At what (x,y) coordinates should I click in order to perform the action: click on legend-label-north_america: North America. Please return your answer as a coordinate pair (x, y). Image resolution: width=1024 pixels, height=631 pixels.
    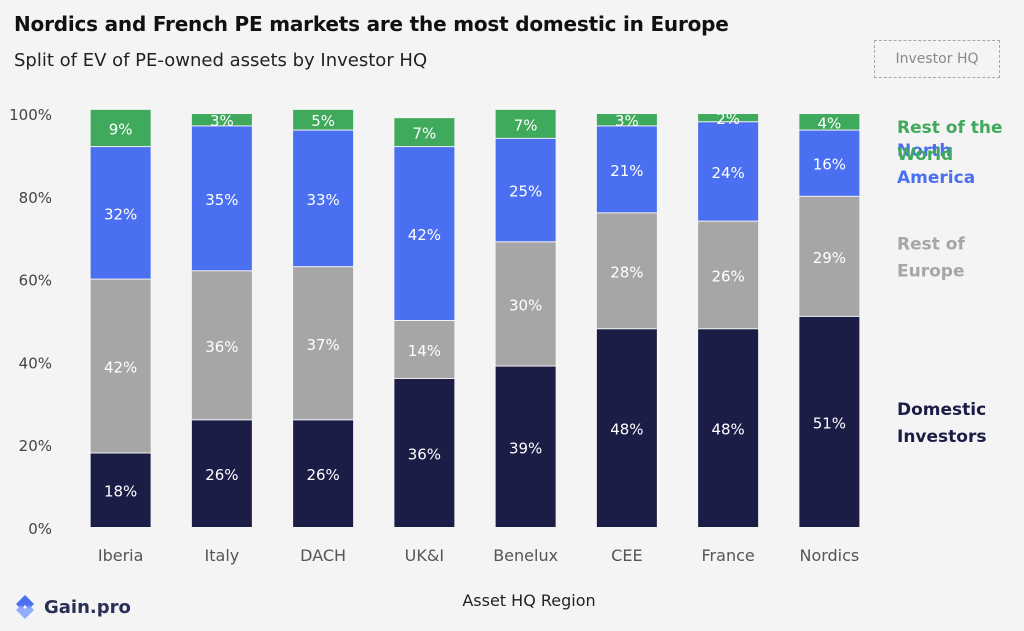
    Looking at the image, I should click on (936, 164).